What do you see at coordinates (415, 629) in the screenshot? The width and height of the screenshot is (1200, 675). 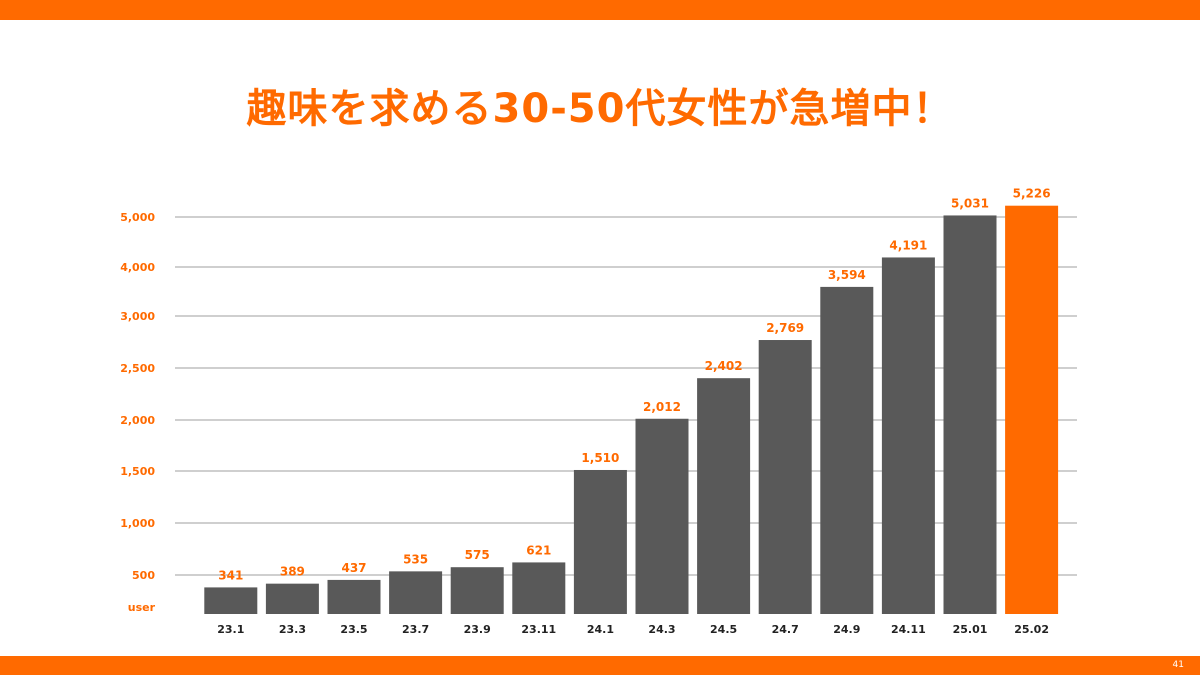 I see `category-label: 23.7` at bounding box center [415, 629].